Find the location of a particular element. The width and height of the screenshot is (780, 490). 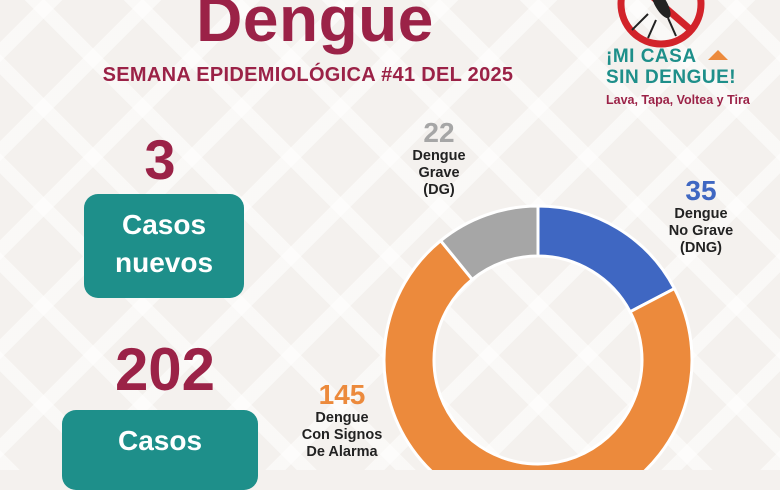

cumulative-cases-value: 202 is located at coordinates (165, 369).